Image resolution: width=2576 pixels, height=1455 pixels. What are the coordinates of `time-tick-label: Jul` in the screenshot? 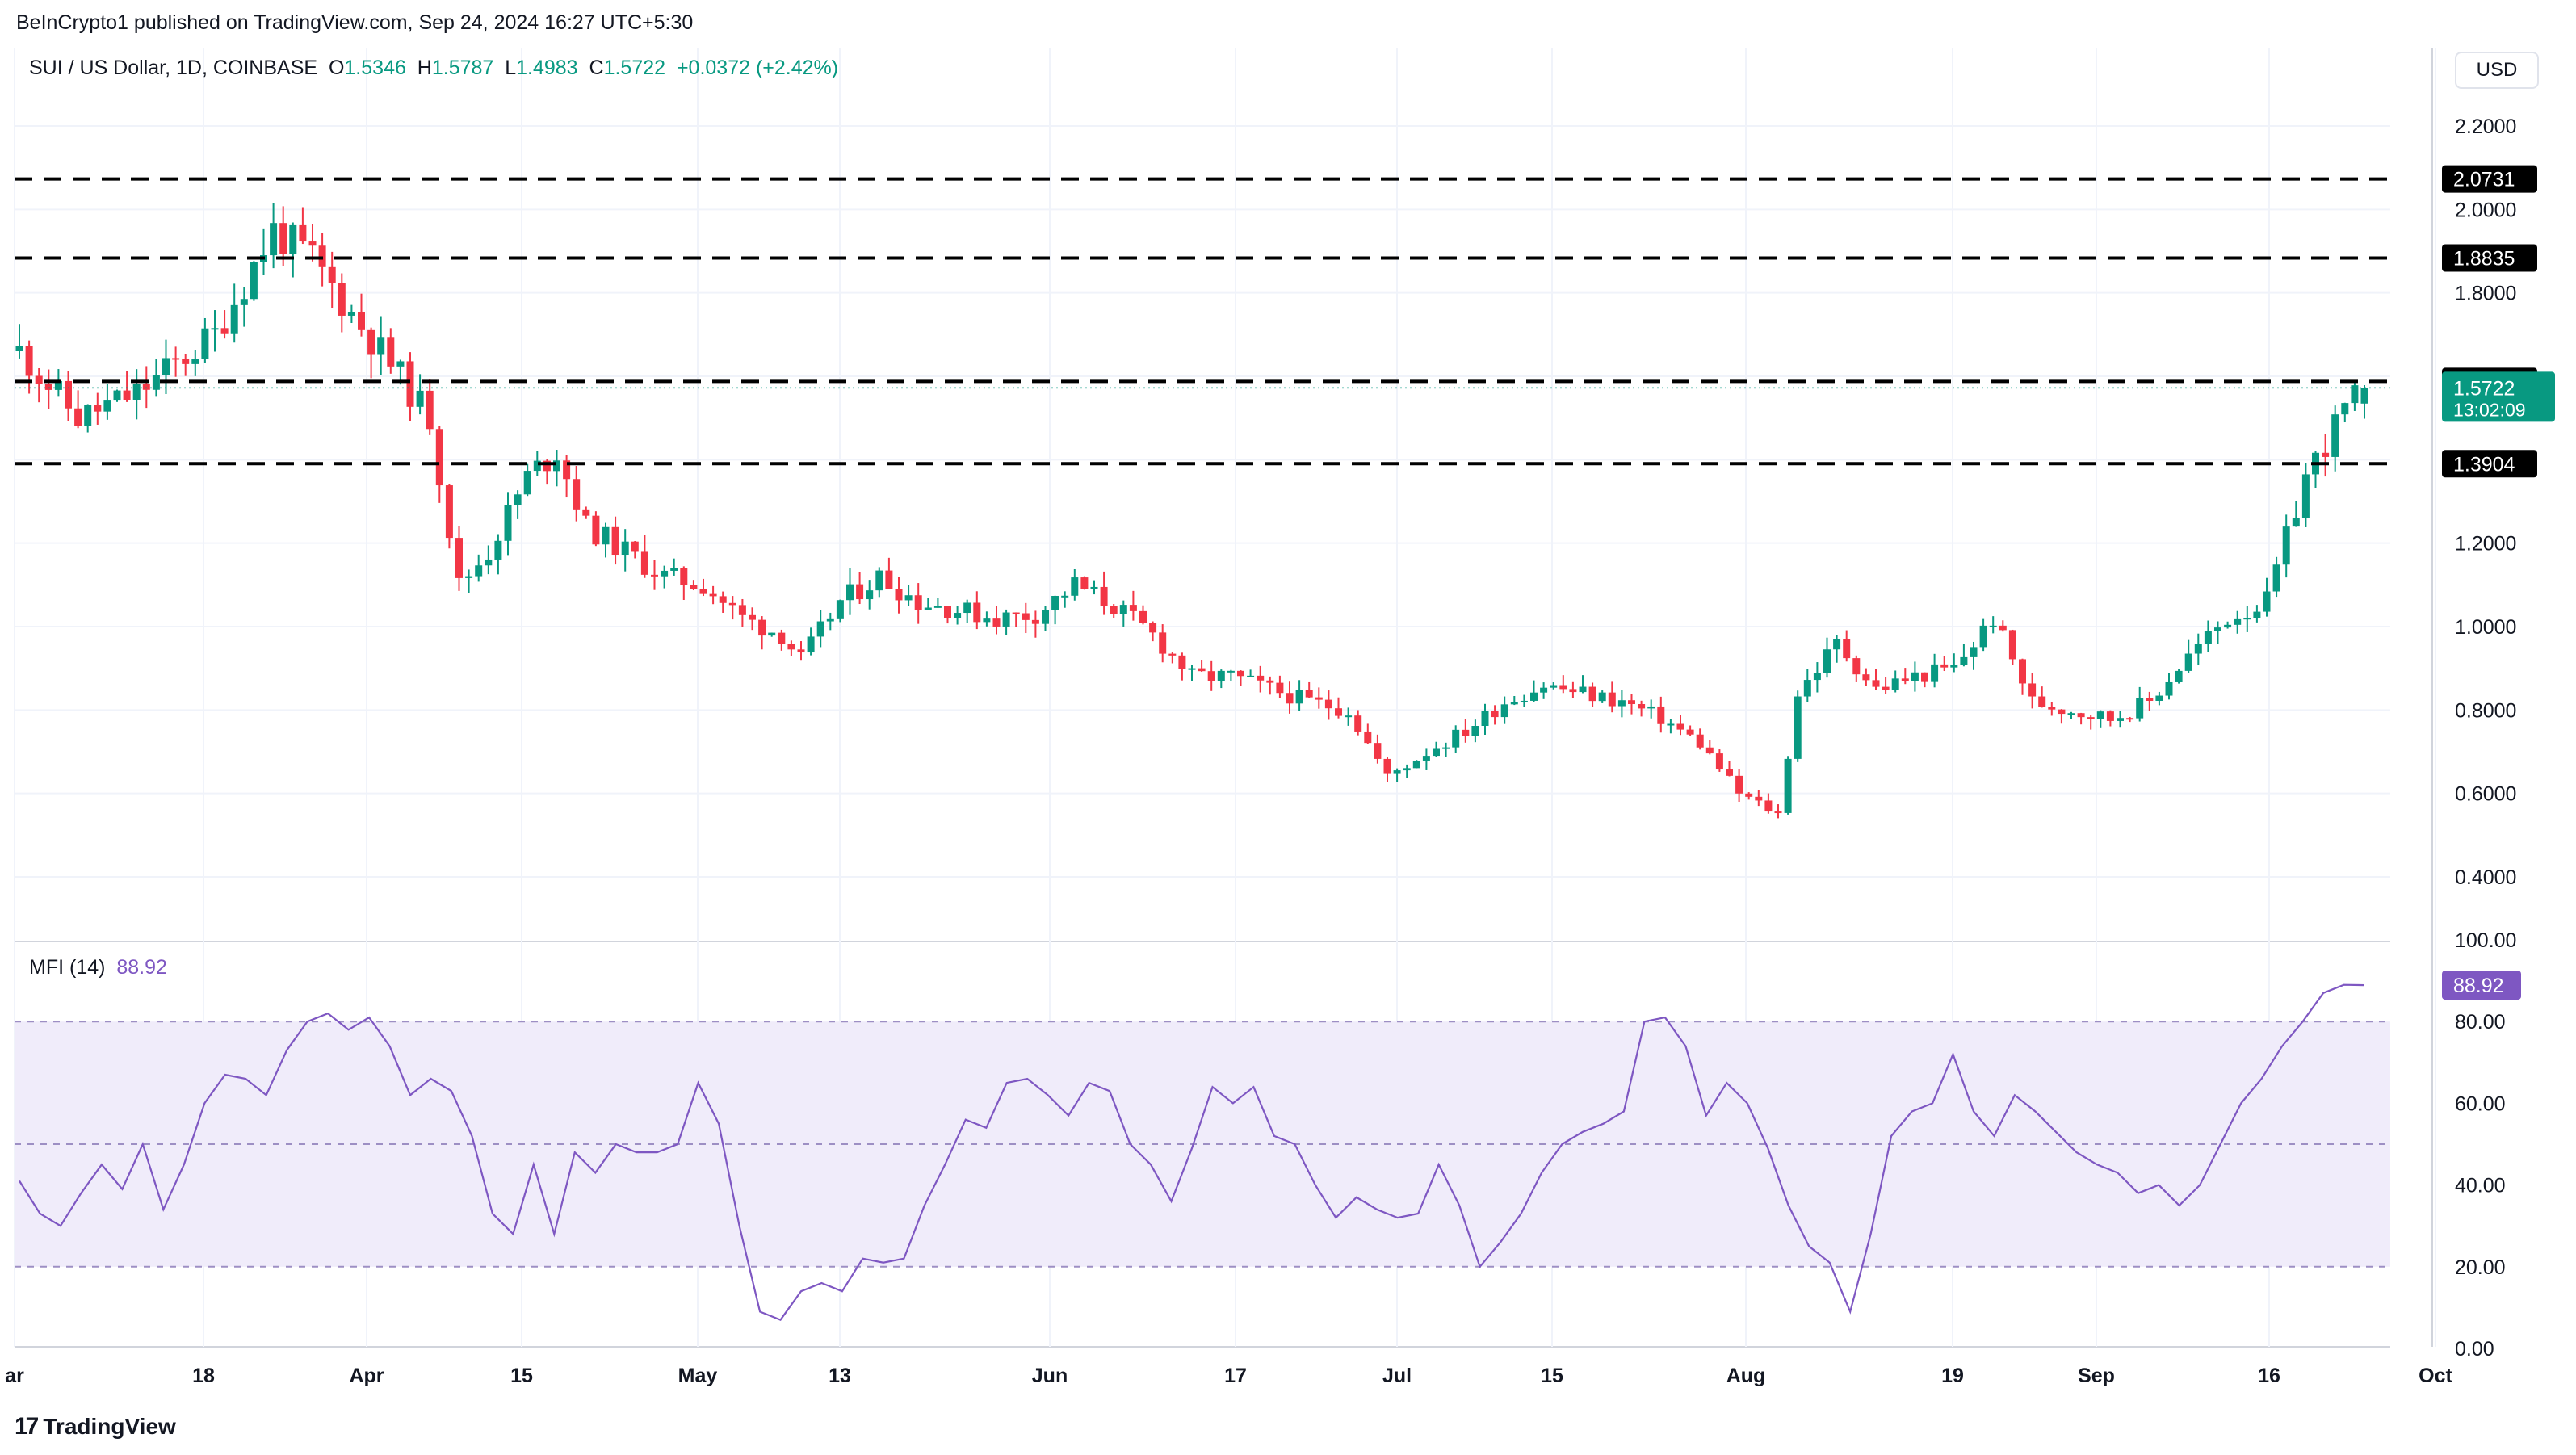 It's located at (1397, 1376).